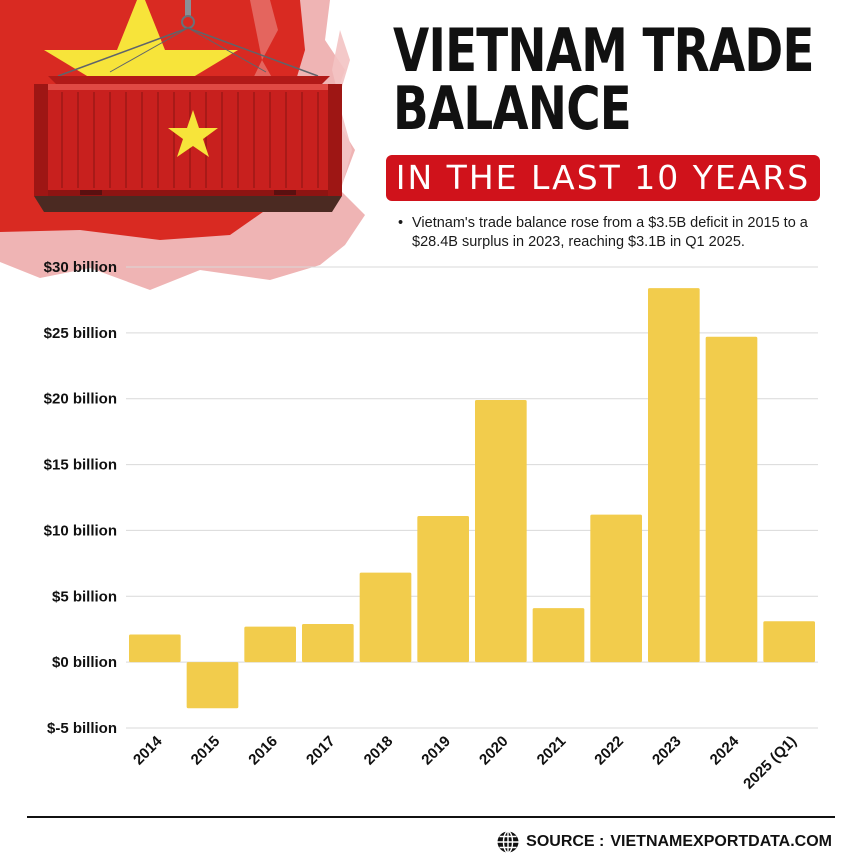 The width and height of the screenshot is (860, 860). I want to click on x-tick-label: 2019, so click(436, 751).